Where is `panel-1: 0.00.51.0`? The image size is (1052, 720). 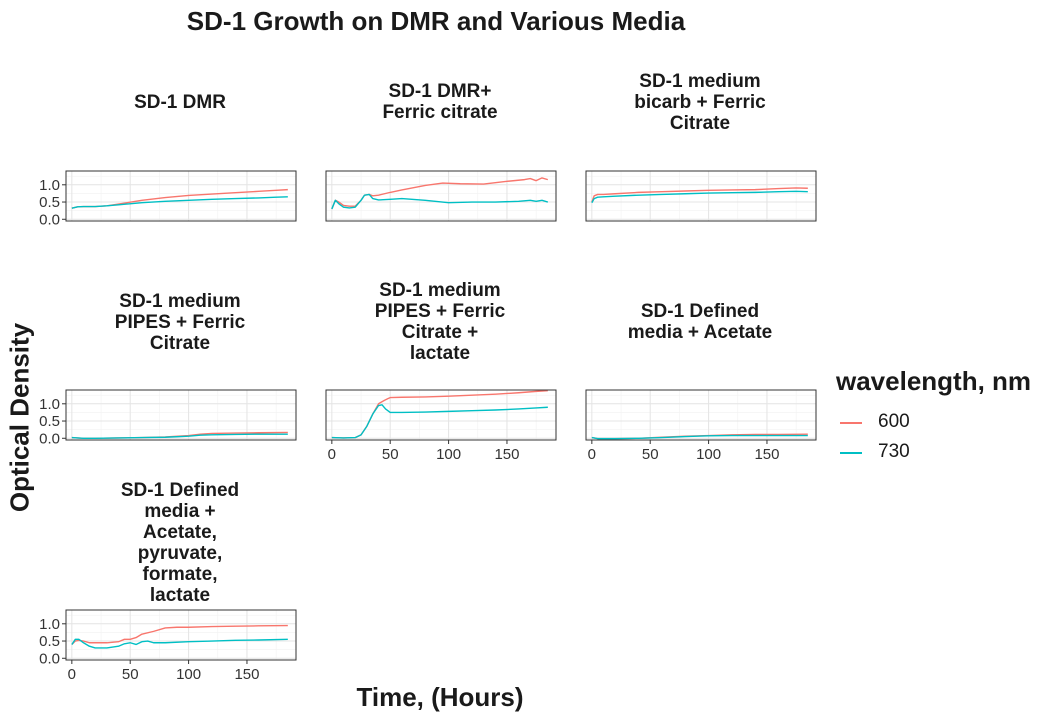 panel-1: 0.00.51.0 is located at coordinates (168, 199).